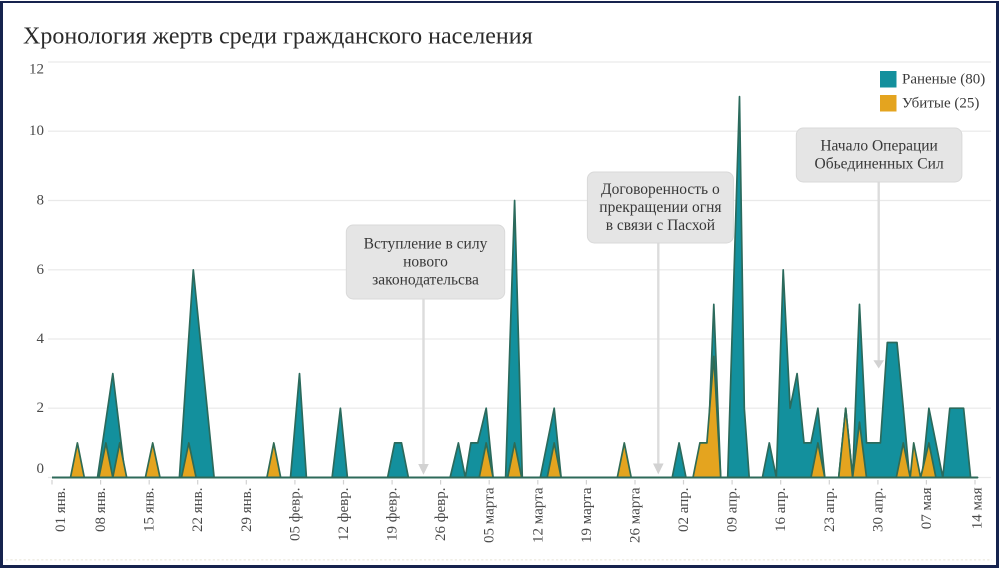 The image size is (1000, 568). Describe the element at coordinates (425, 280) in the screenshot. I see `svg-text: законодательсва` at that location.